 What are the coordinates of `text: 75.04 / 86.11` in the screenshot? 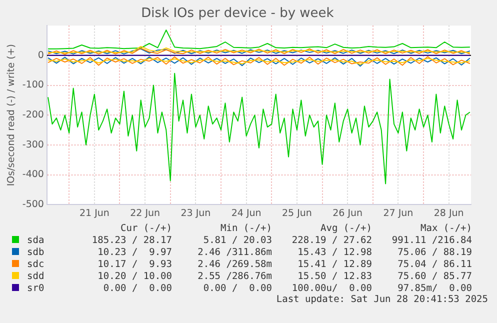 It's located at (434, 264).